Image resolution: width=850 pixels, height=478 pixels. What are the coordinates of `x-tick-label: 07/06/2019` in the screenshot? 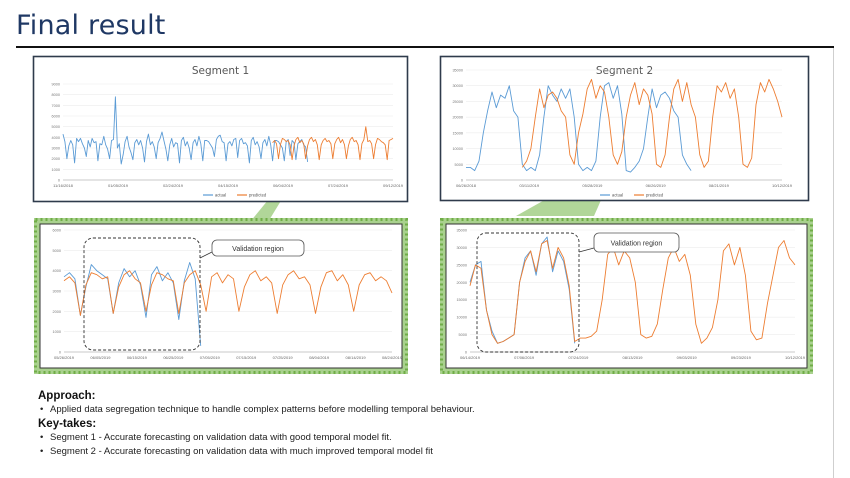 It's located at (524, 357).